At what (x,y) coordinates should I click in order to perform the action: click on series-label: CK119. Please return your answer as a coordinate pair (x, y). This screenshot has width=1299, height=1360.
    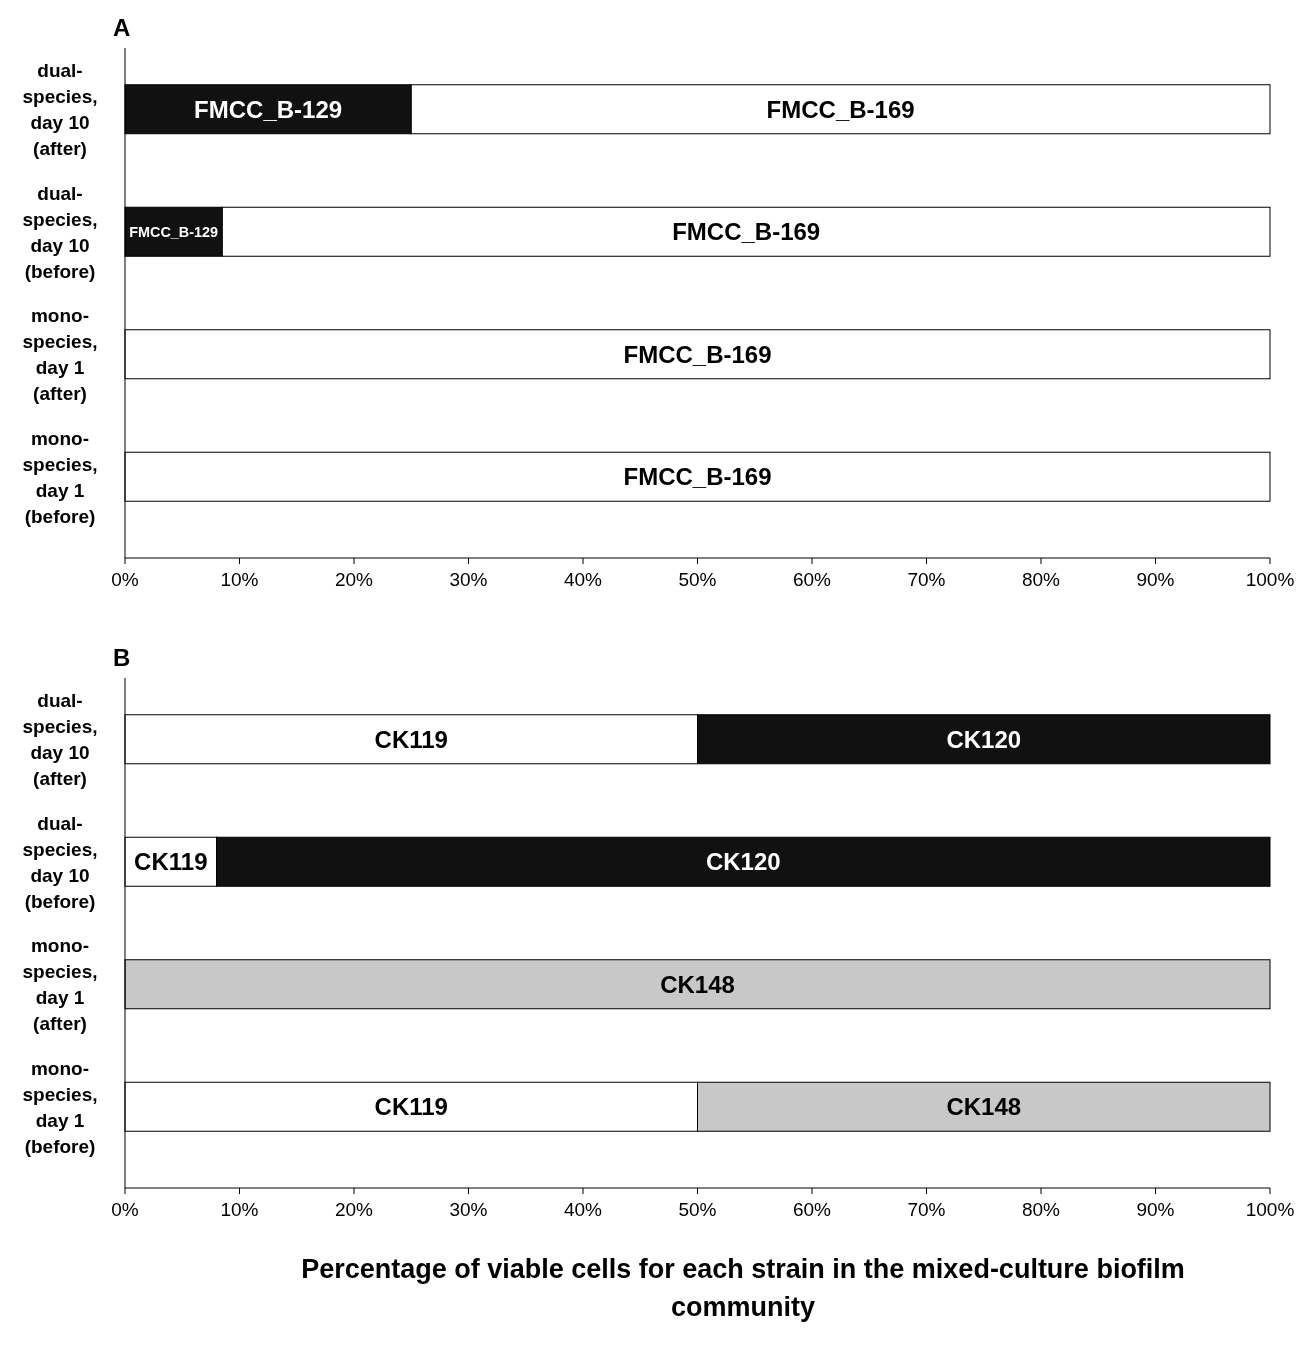
    Looking at the image, I should click on (171, 862).